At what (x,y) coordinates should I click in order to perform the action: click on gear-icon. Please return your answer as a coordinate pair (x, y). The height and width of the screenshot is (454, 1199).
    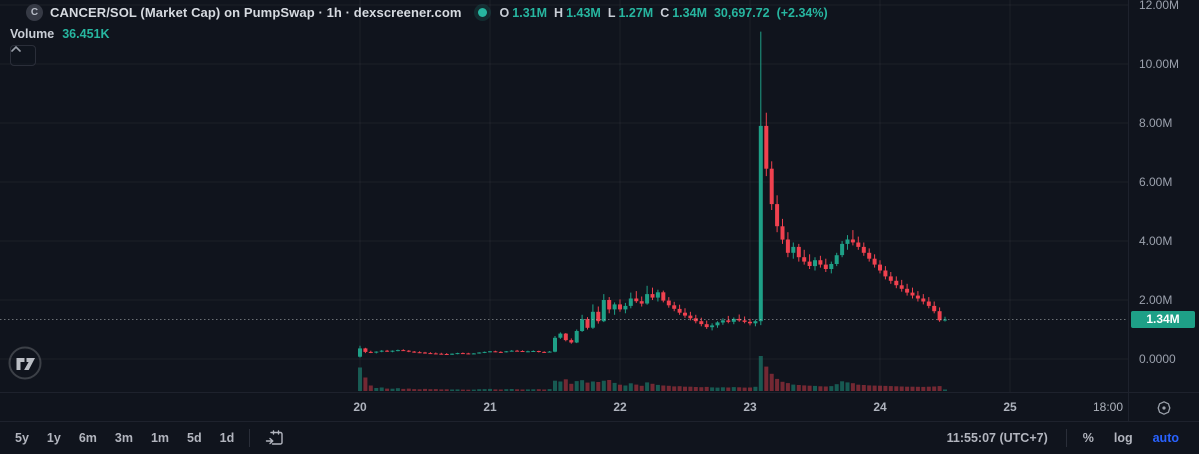
    Looking at the image, I should click on (1164, 408).